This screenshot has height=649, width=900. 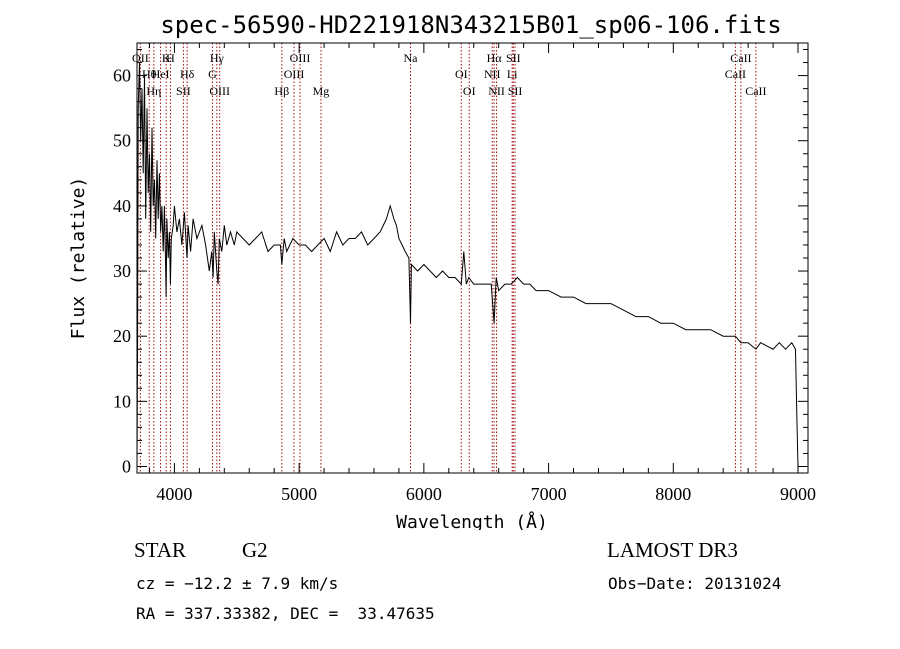 What do you see at coordinates (495, 58) in the screenshot?
I see `line-label-18: Hα` at bounding box center [495, 58].